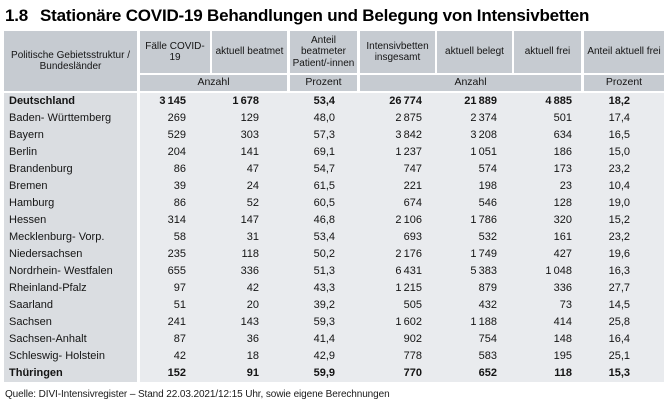 The width and height of the screenshot is (668, 413). Describe the element at coordinates (475, 373) in the screenshot. I see `value-cell: 652` at that location.